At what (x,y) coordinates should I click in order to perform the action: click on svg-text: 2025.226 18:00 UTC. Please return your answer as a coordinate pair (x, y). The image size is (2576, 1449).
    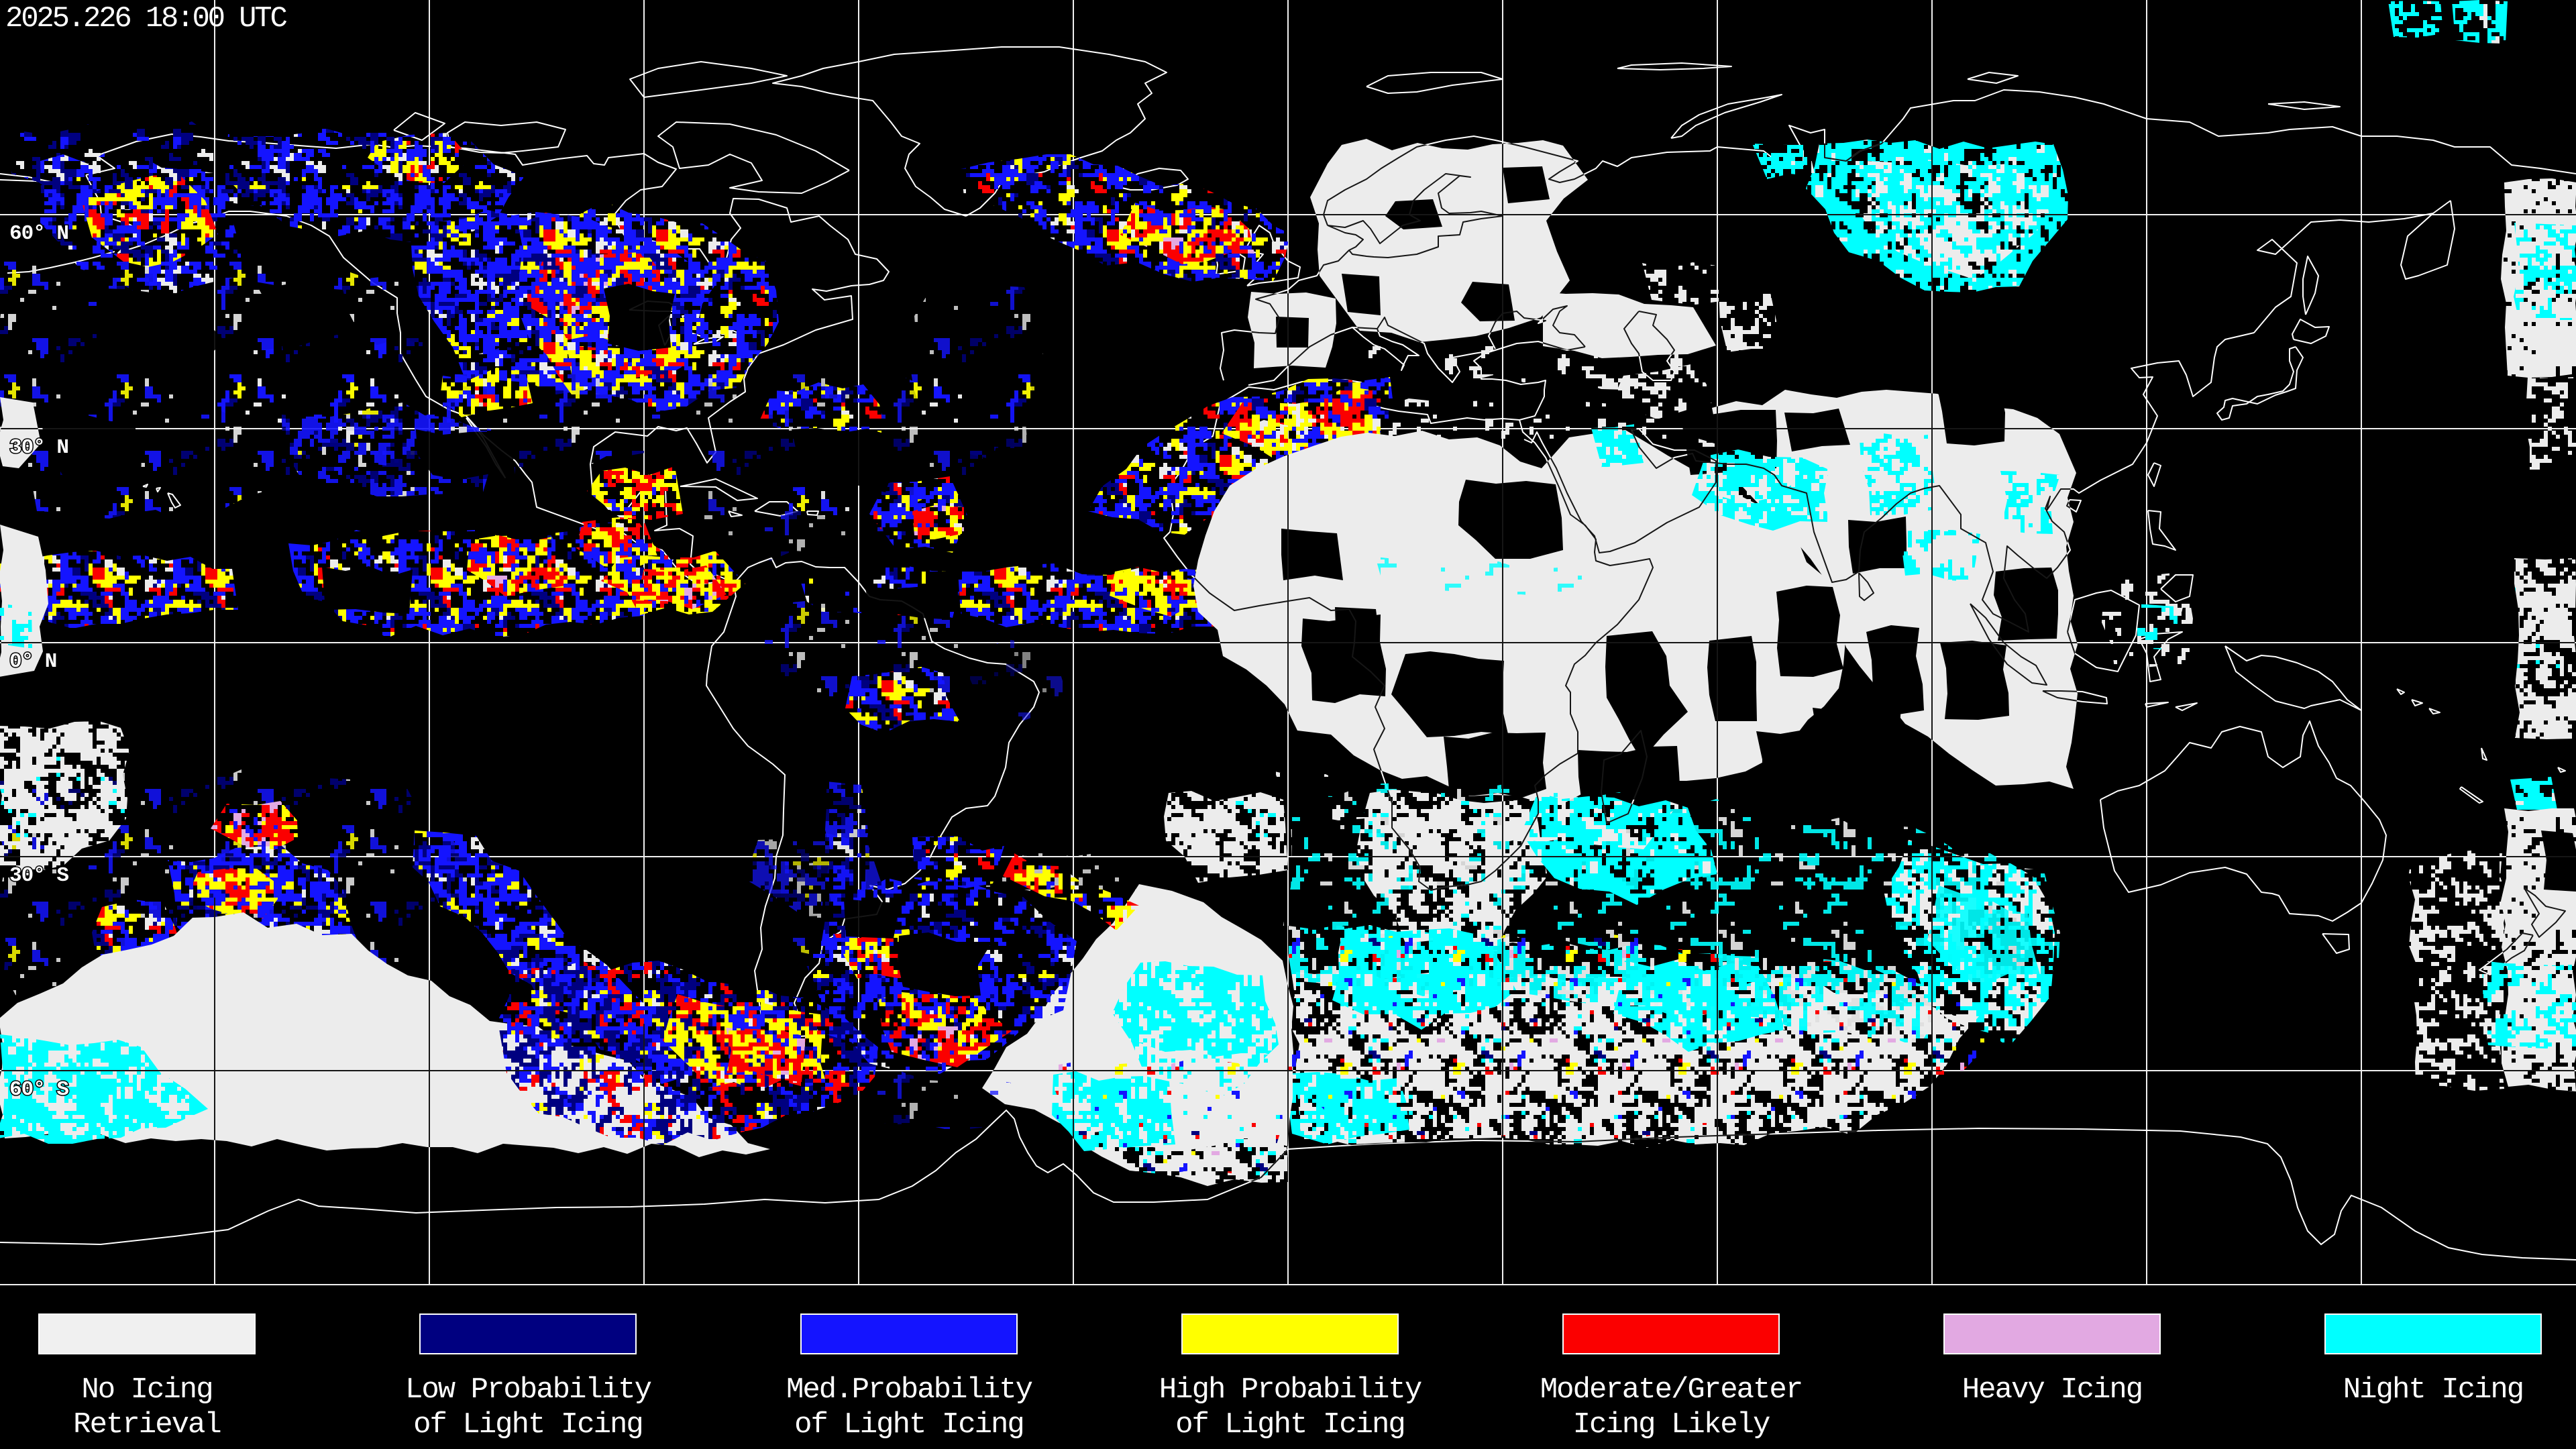
    Looking at the image, I should click on (145, 19).